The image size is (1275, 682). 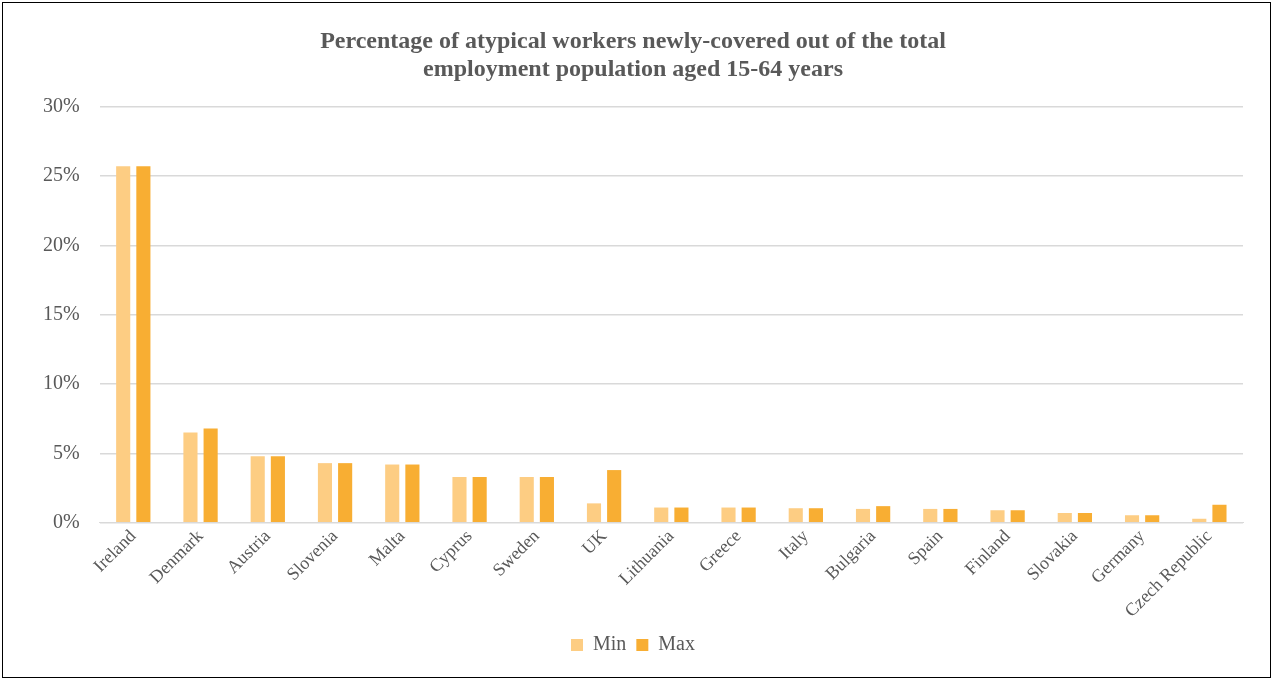 What do you see at coordinates (633, 54) in the screenshot?
I see `chart-title: Percentage of atypical workers newly-covered out of the total employment population aged 15-64 years` at bounding box center [633, 54].